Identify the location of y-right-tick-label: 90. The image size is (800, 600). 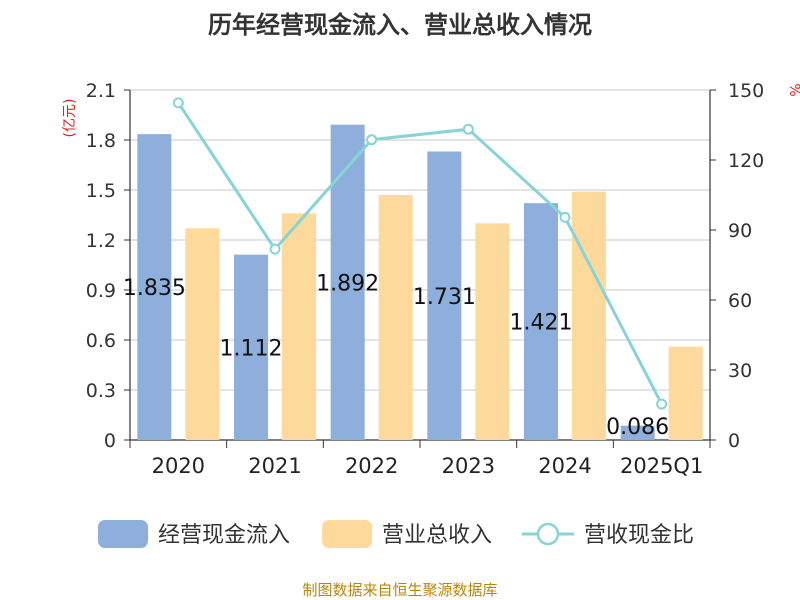
(740, 231).